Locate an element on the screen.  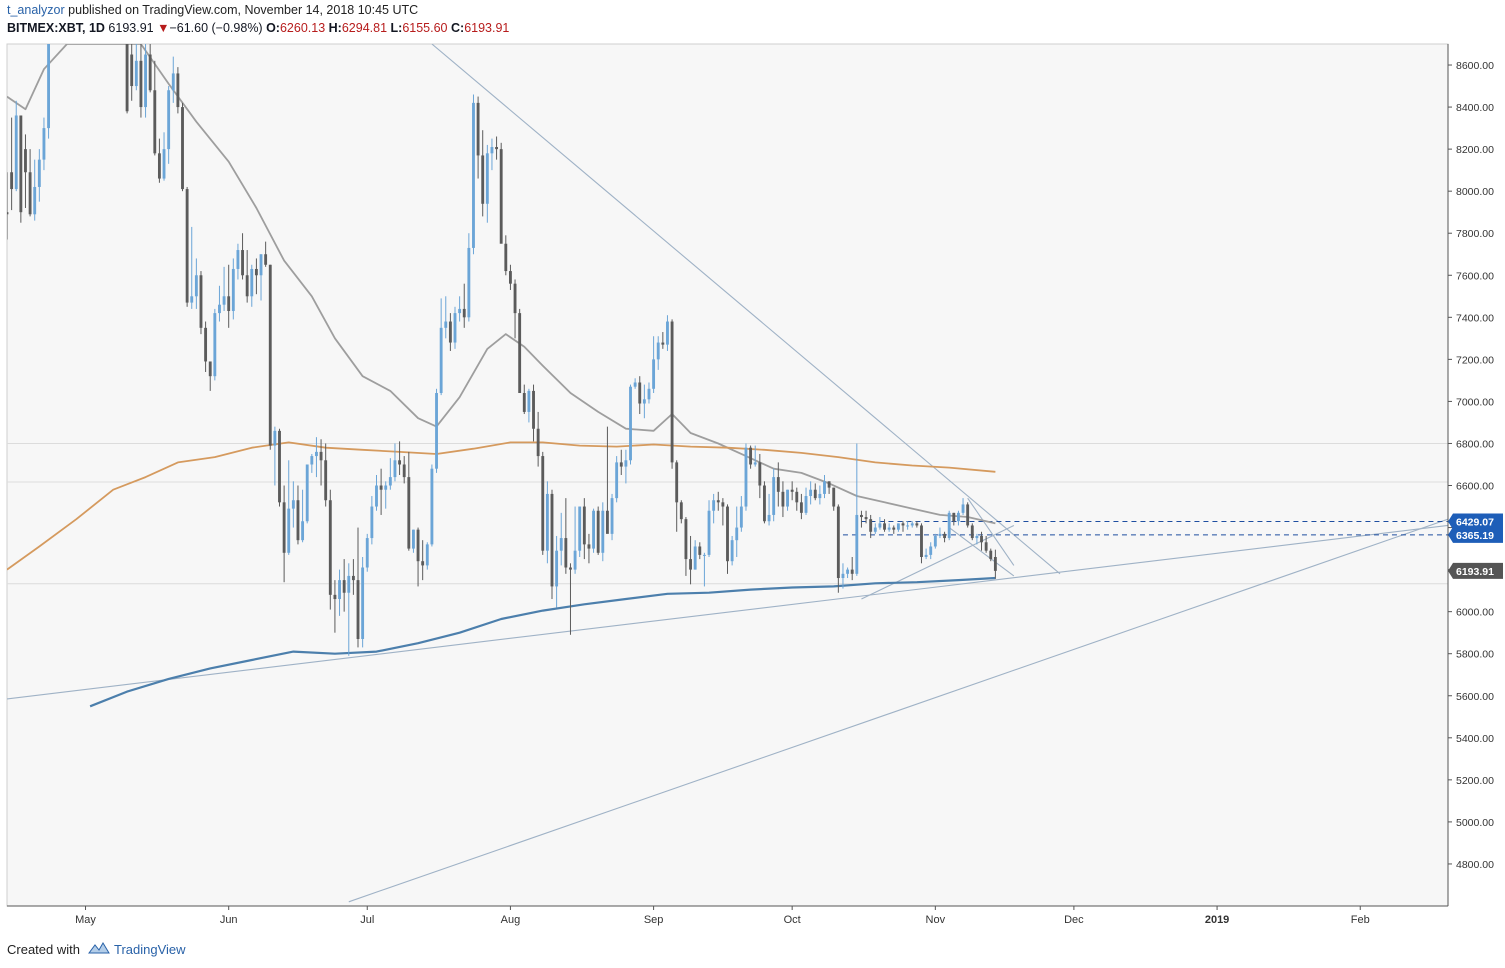
tradingview-logo-icon is located at coordinates (98, 949).